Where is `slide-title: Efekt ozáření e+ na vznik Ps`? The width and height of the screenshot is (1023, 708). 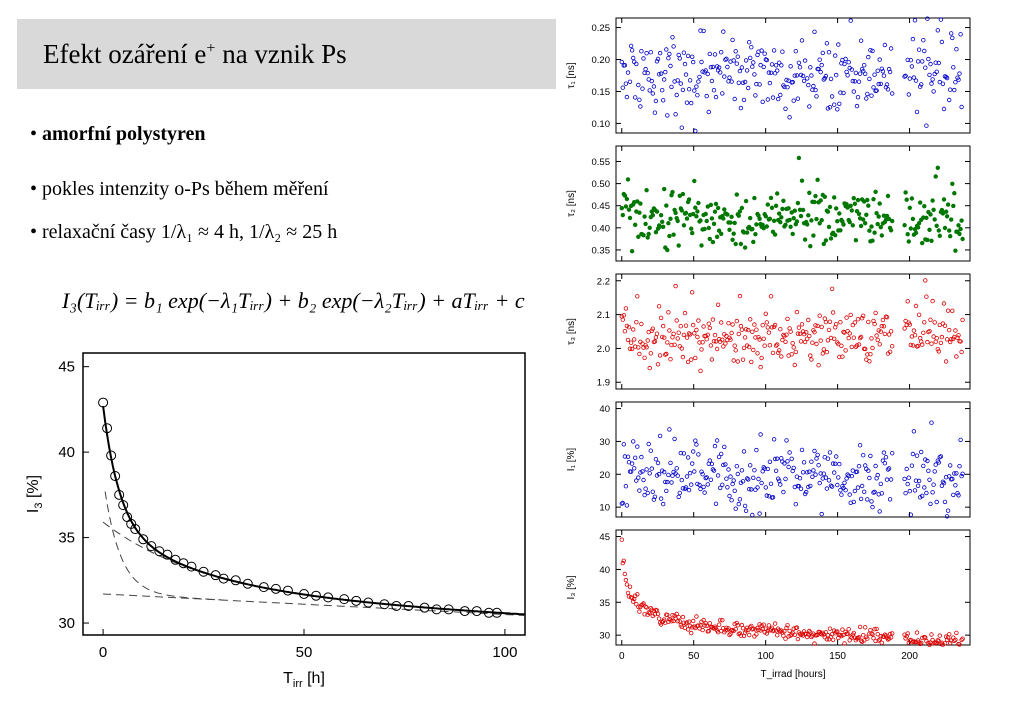 slide-title: Efekt ozáření e+ na vznik Ps is located at coordinates (195, 54).